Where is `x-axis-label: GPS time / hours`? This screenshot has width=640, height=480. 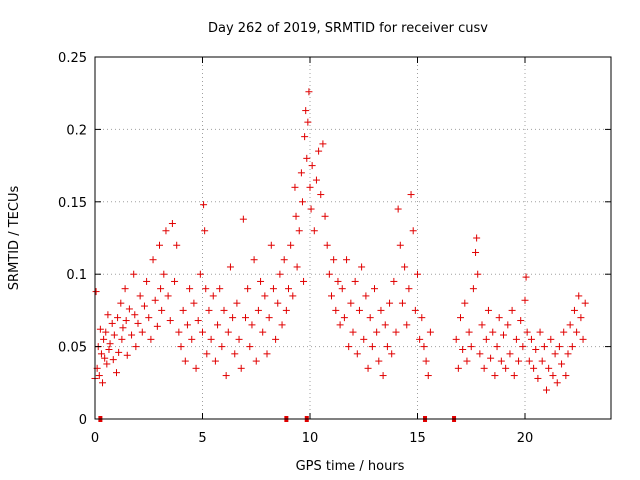 x-axis-label: GPS time / hours is located at coordinates (350, 466).